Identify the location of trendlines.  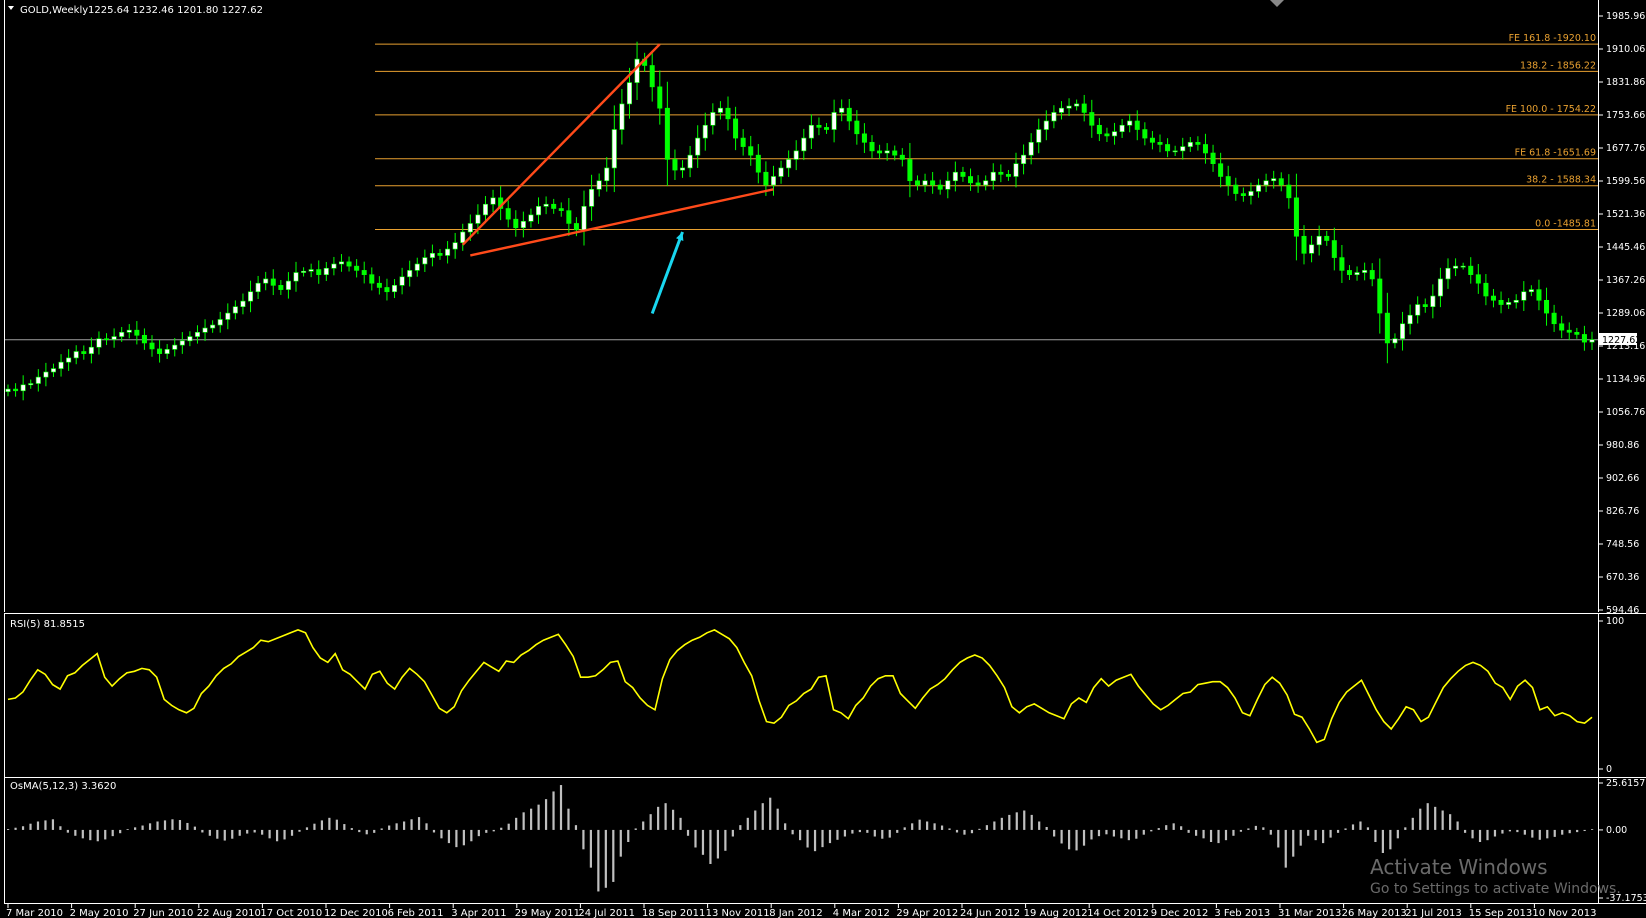
(617, 150).